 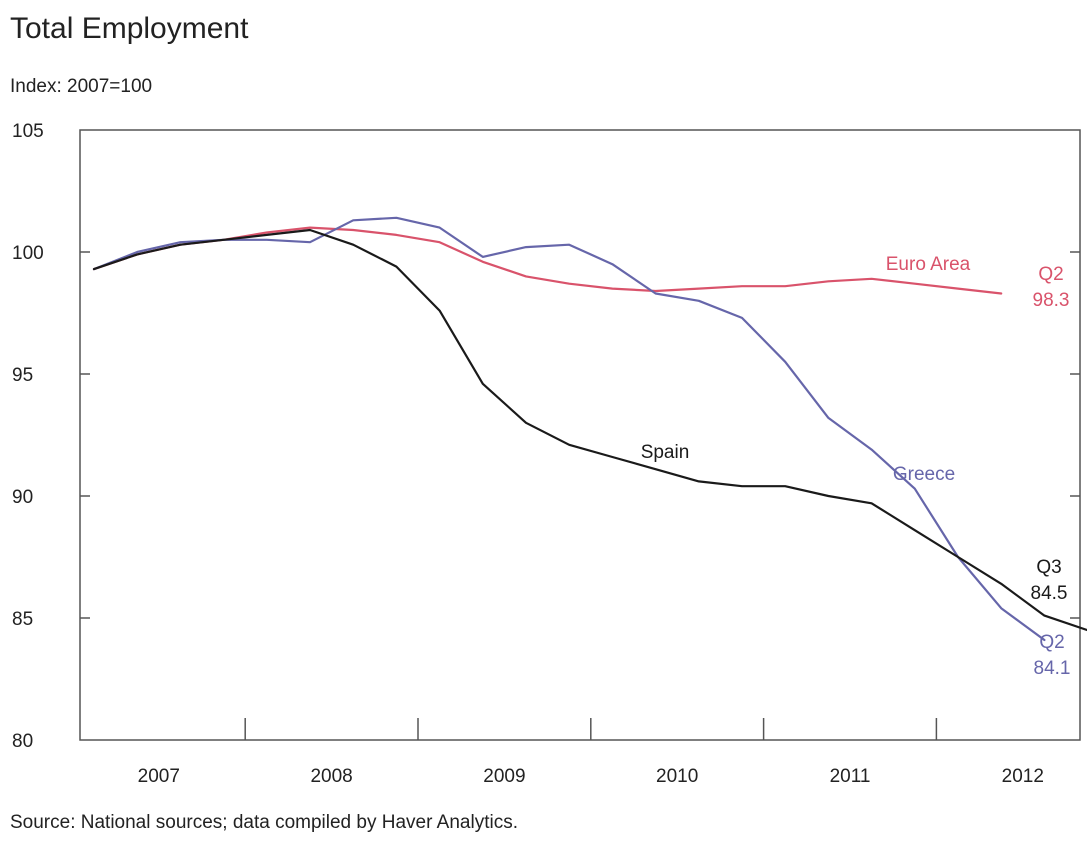 I want to click on end-period-label-greece: Q2, so click(x=1051, y=642).